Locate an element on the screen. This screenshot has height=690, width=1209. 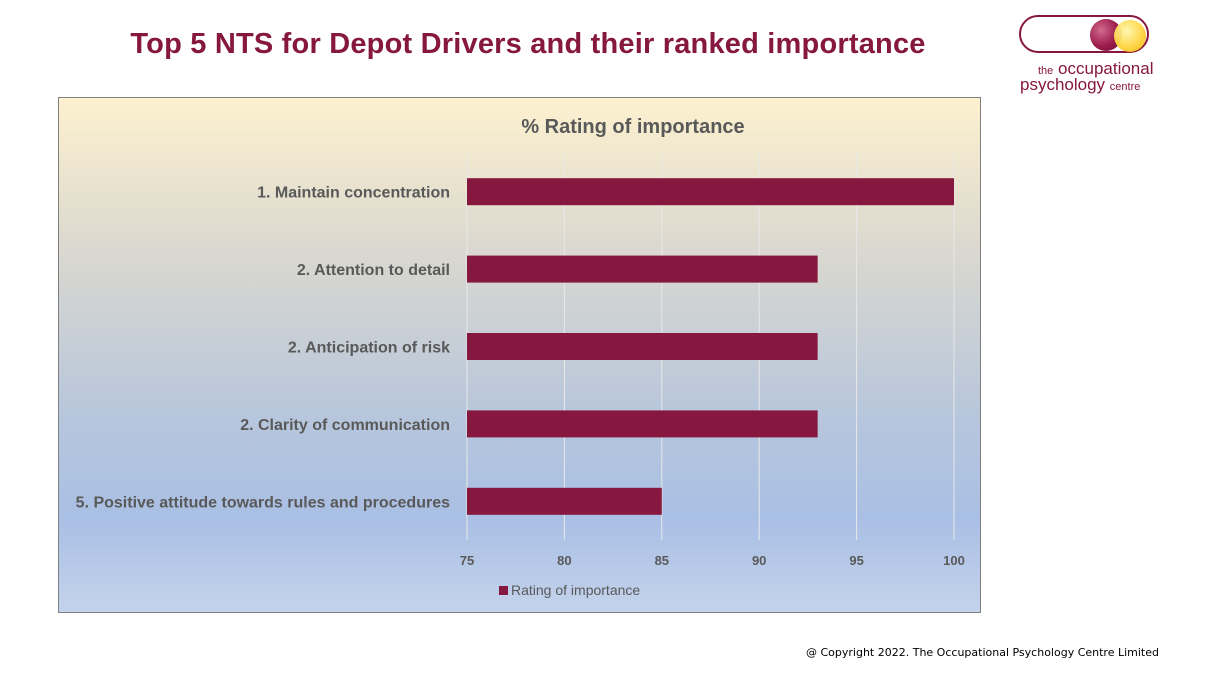
logo-text-occupational: occupational is located at coordinates (1106, 68).